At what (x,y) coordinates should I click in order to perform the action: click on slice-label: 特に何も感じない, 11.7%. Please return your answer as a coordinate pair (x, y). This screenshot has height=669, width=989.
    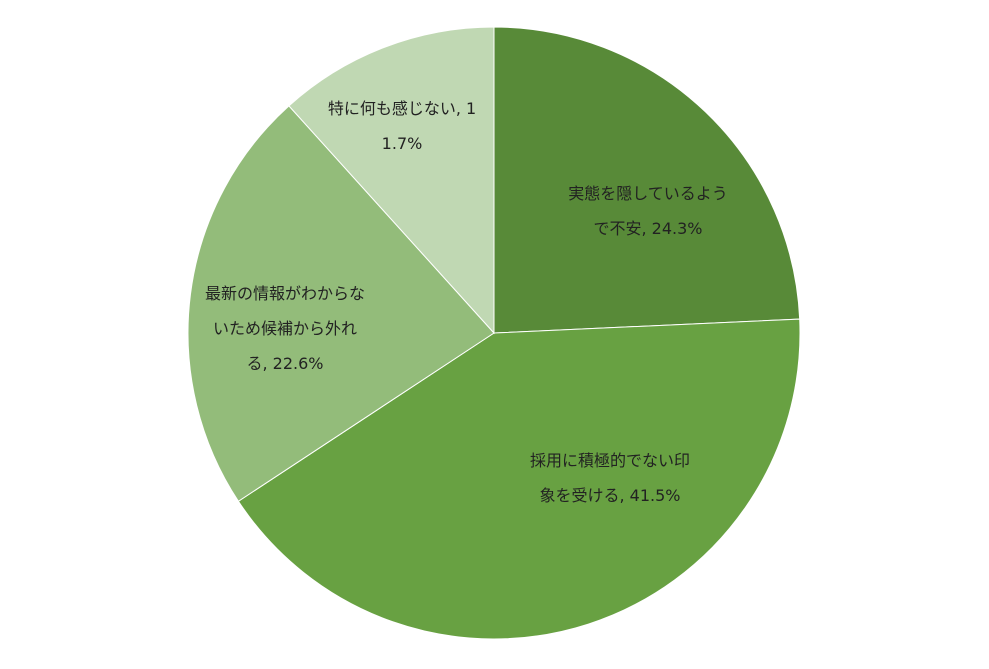
    Looking at the image, I should click on (402, 126).